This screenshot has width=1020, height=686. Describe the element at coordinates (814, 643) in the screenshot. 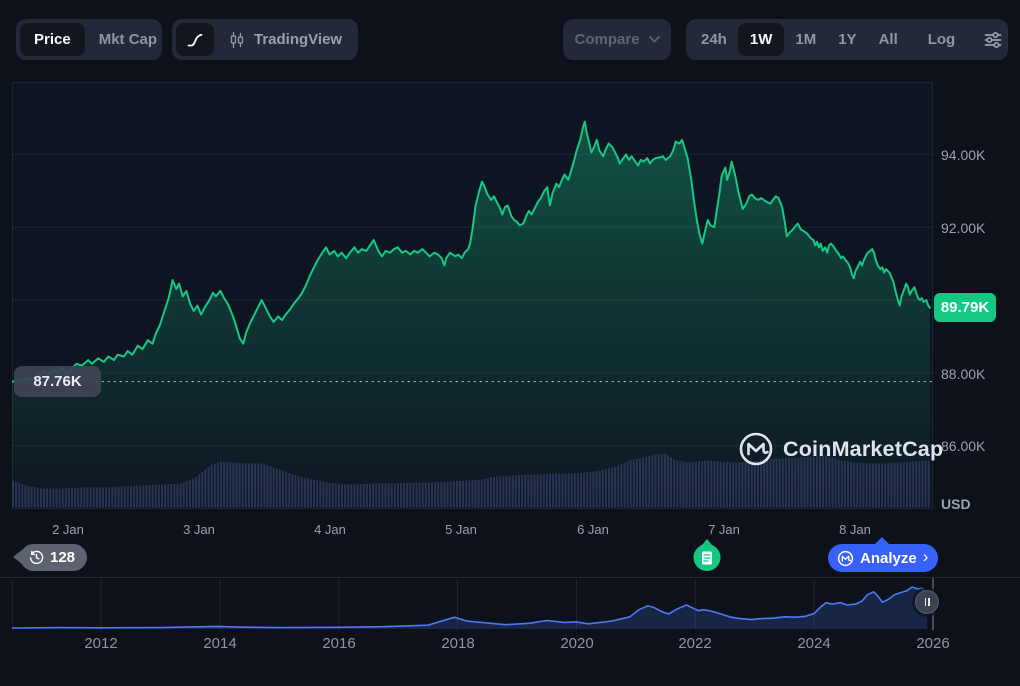

I see `year-2024: 2024` at that location.